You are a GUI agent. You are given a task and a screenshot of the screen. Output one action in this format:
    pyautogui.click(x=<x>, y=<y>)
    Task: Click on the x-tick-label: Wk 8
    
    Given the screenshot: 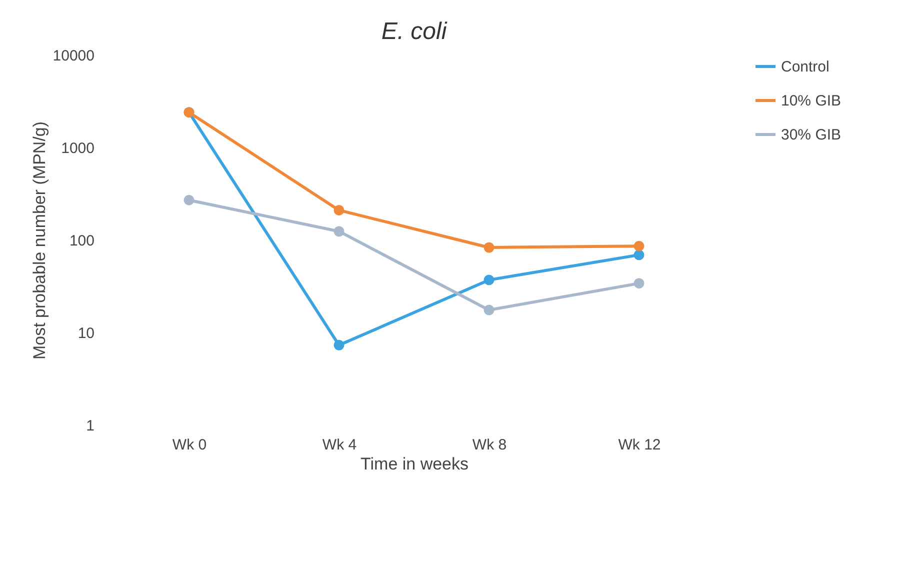 What is the action you would take?
    pyautogui.click(x=489, y=445)
    